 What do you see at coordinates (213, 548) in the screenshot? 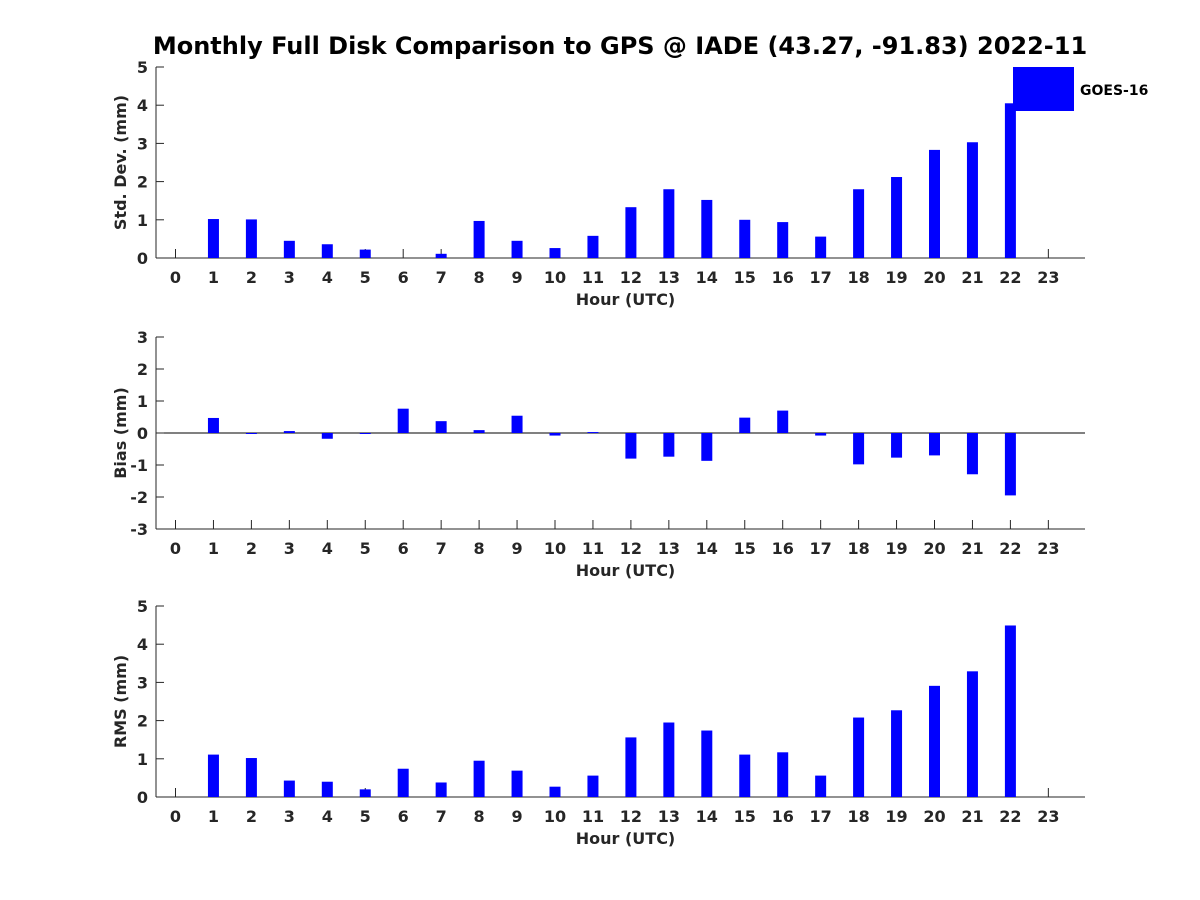
I see `x-tick-label: 1` at bounding box center [213, 548].